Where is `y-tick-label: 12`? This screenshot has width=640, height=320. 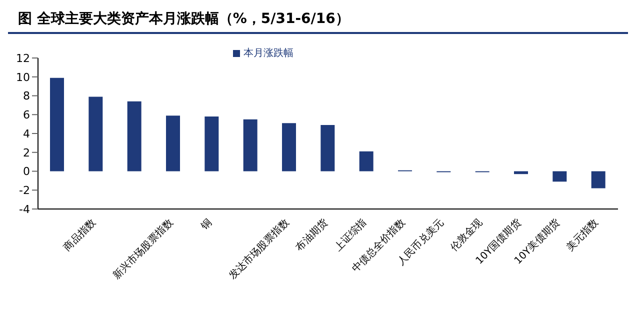
y-tick-label: 12 is located at coordinates (23, 58).